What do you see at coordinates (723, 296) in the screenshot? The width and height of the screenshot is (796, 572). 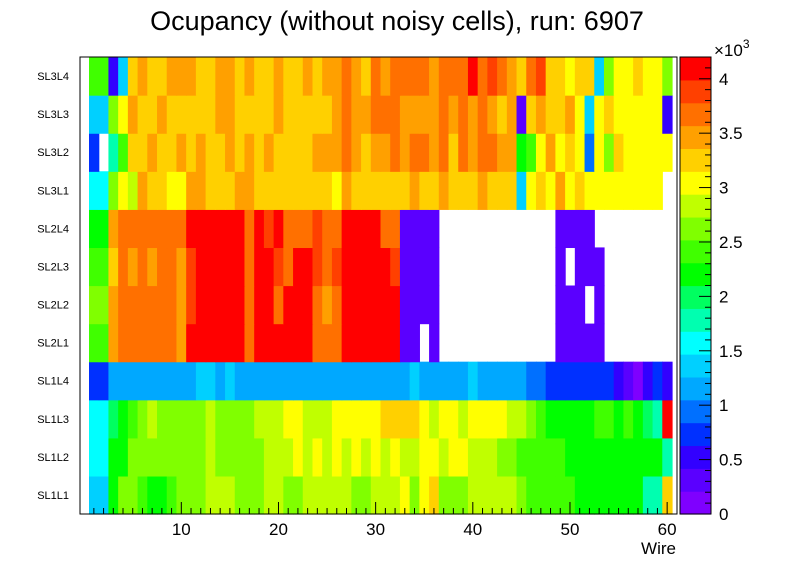 I see `colorbar-tick-label: 2` at bounding box center [723, 296].